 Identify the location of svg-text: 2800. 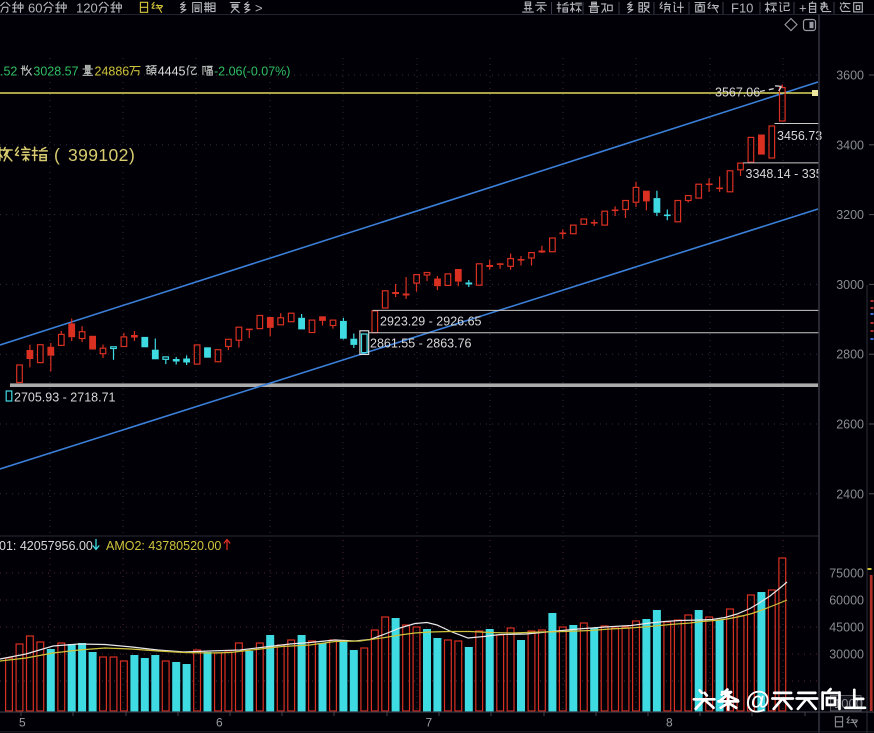
(850, 355).